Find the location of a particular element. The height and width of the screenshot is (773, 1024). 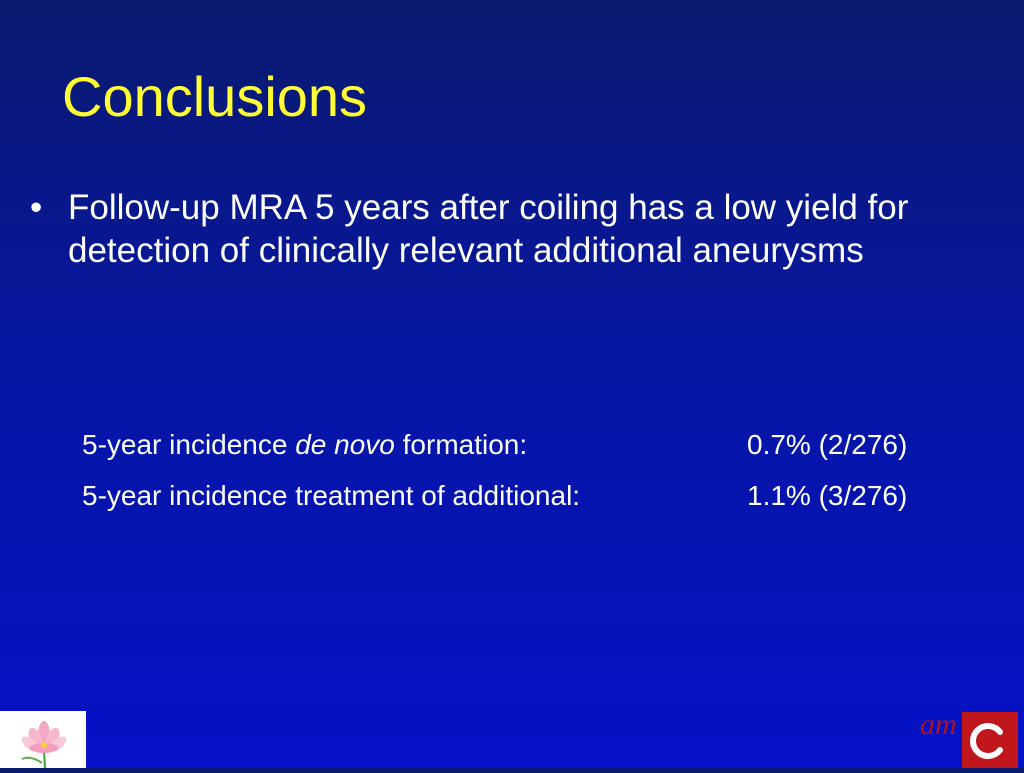

am-logo-text: am is located at coordinates (938, 724).